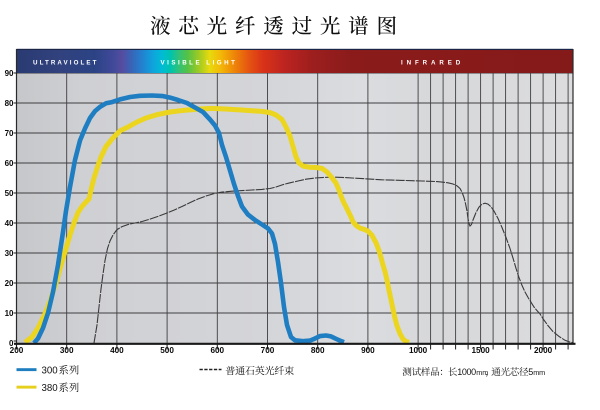 This screenshot has height=410, width=600. What do you see at coordinates (11, 343) in the screenshot?
I see `svg-text: 0` at bounding box center [11, 343].